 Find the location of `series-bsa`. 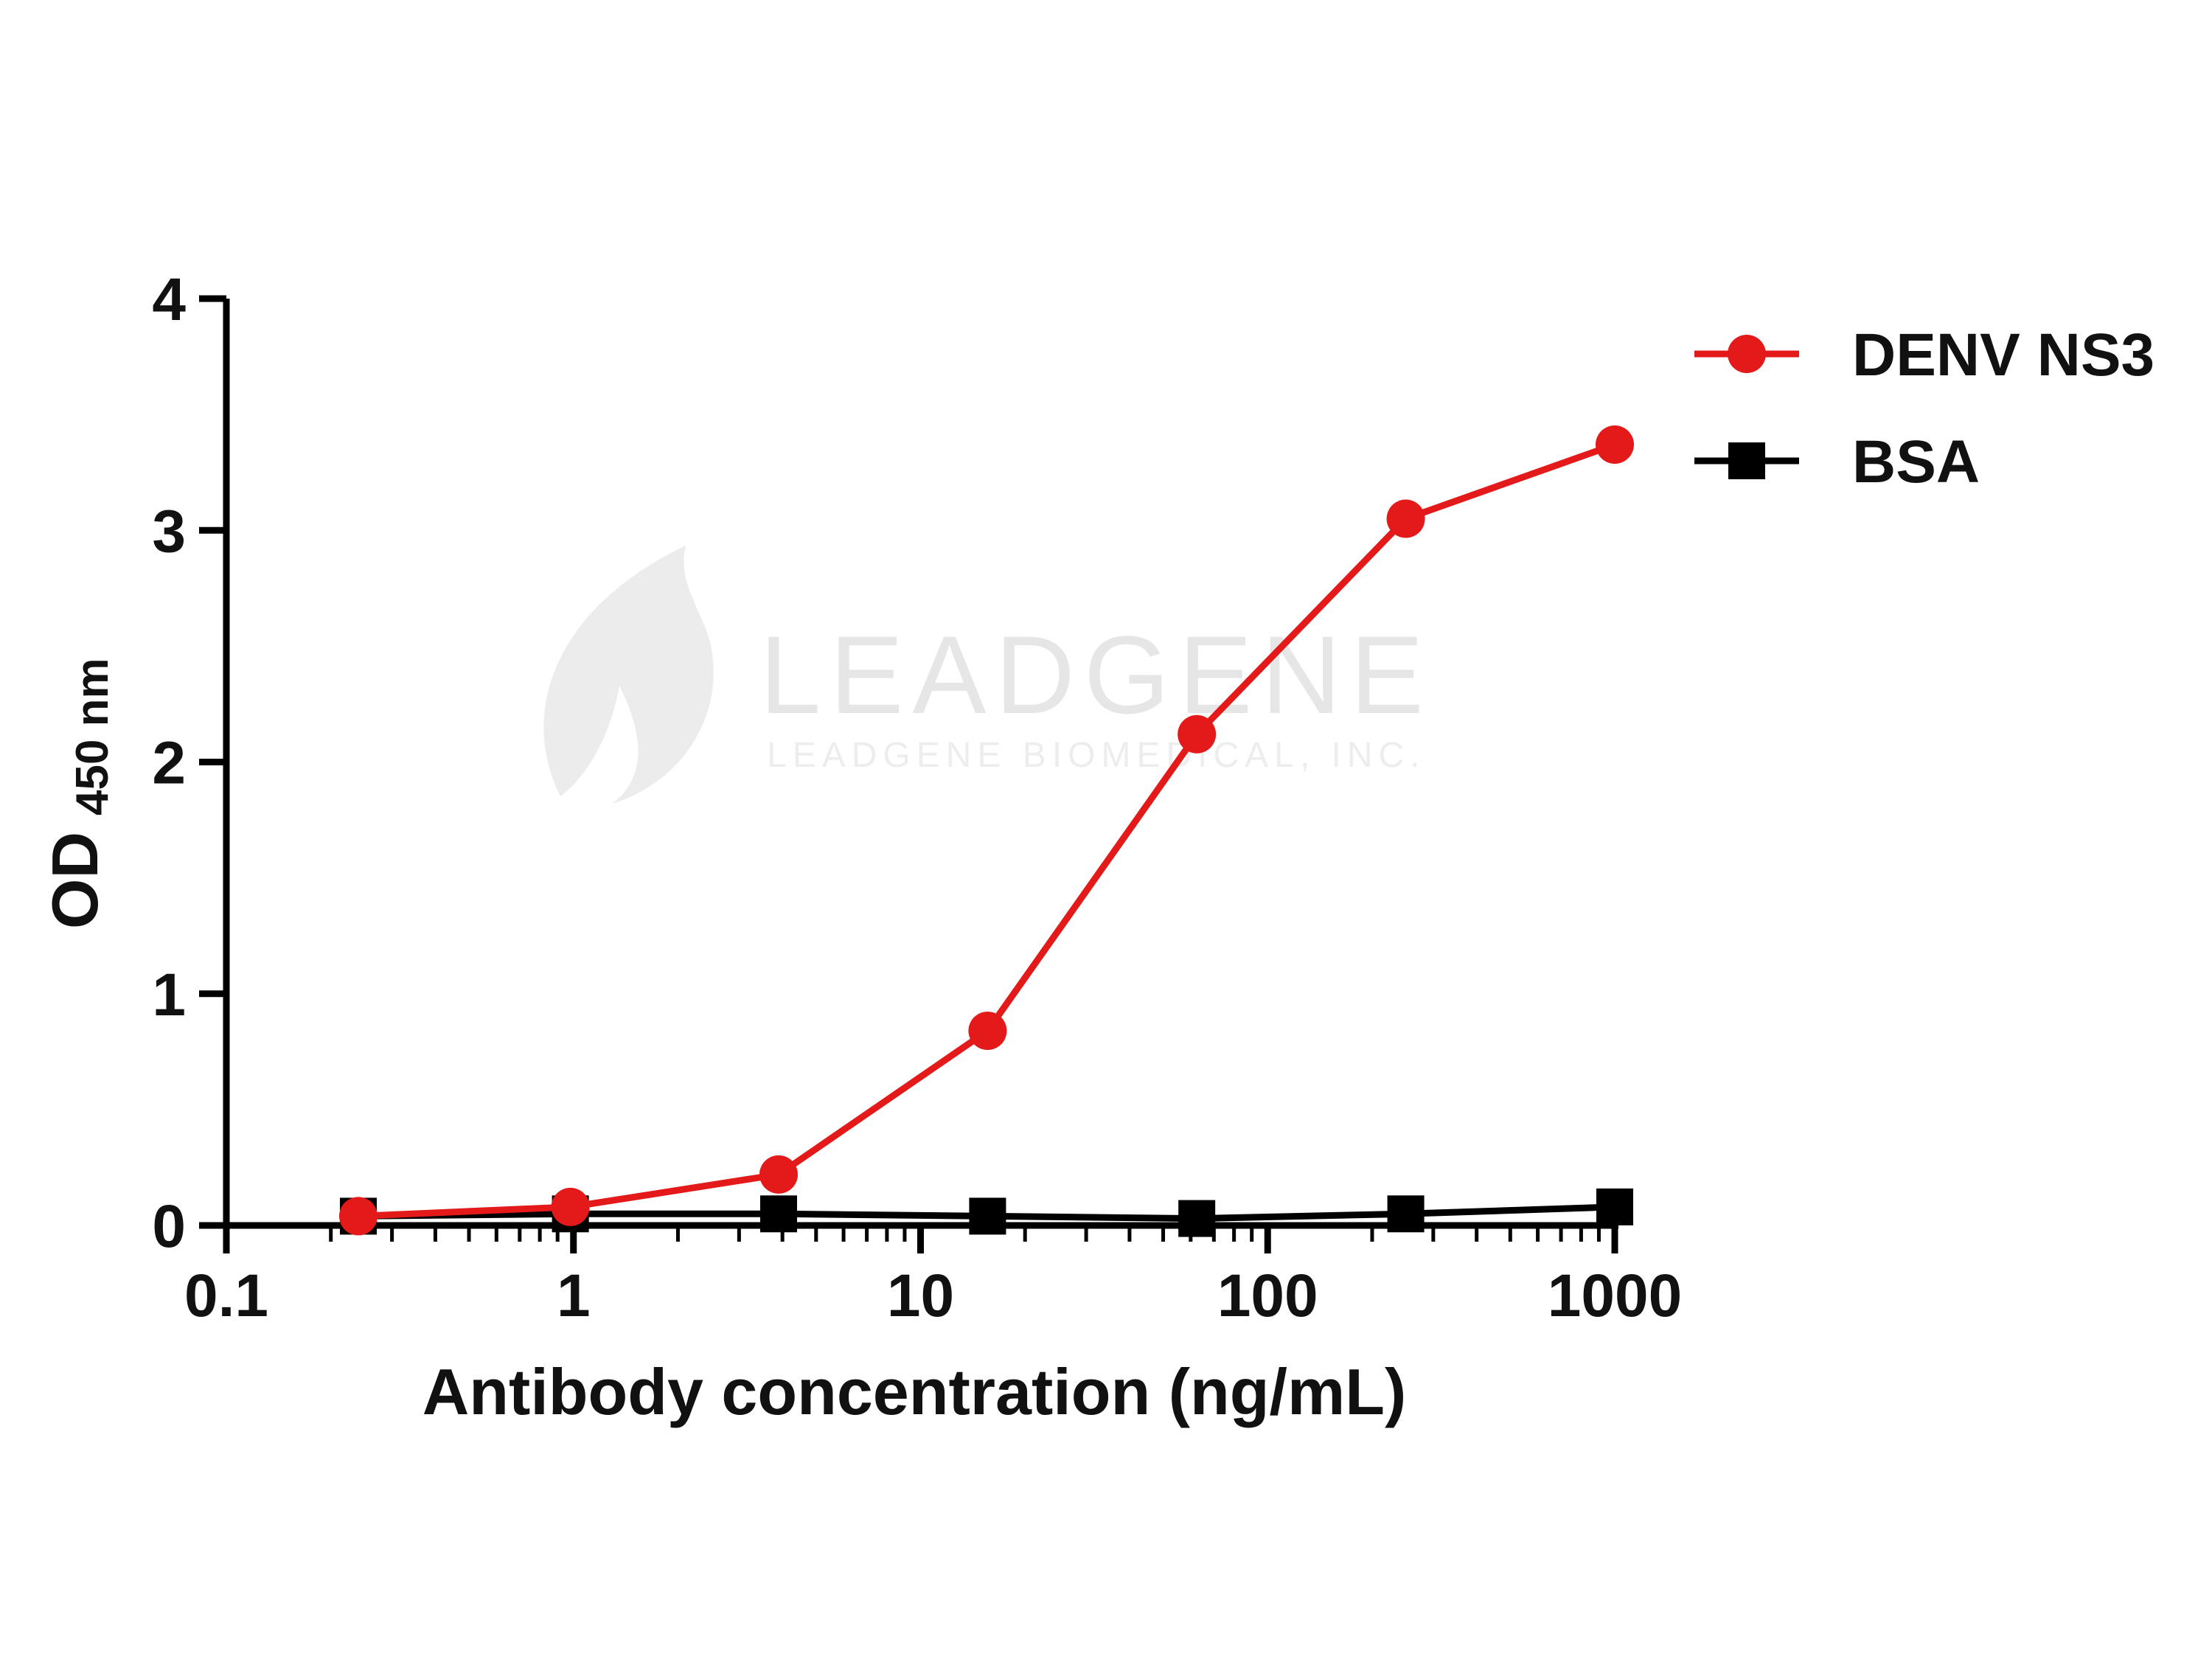

series-bsa is located at coordinates (986, 1212).